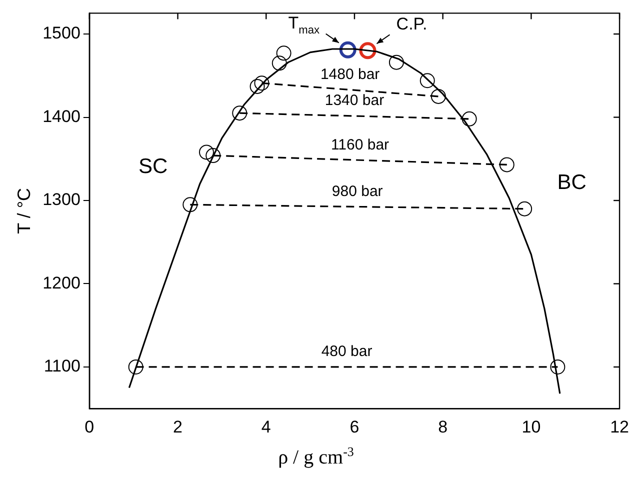 The image size is (632, 477). What do you see at coordinates (571, 182) in the screenshot?
I see `annotation: BC` at bounding box center [571, 182].